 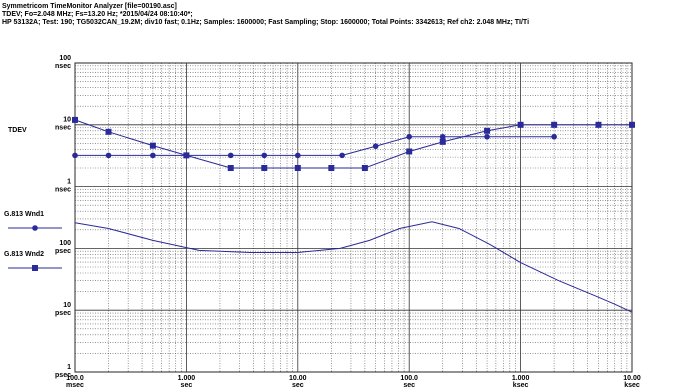 What do you see at coordinates (353, 144) in the screenshot?
I see `series-line` at bounding box center [353, 144].